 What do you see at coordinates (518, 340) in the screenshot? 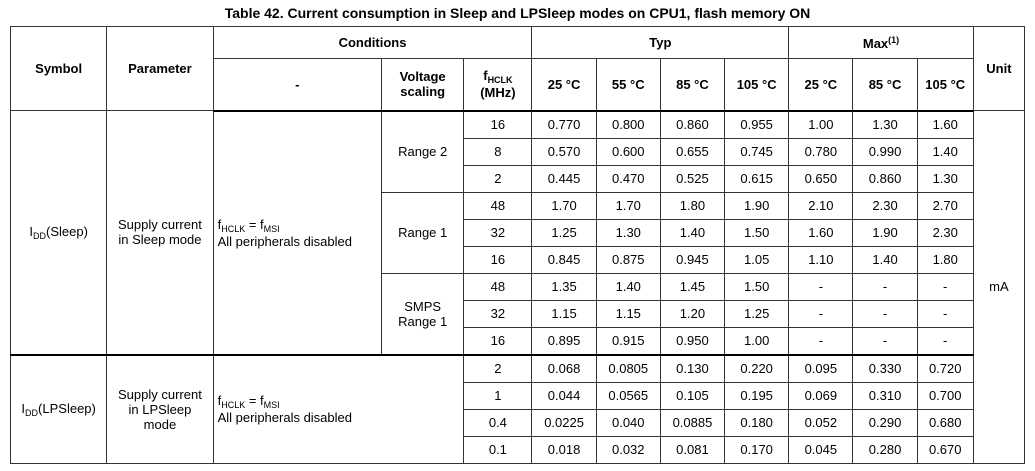
I see `table-row: 16 0.895 0.915 0.950 1.00- - -` at bounding box center [518, 340].